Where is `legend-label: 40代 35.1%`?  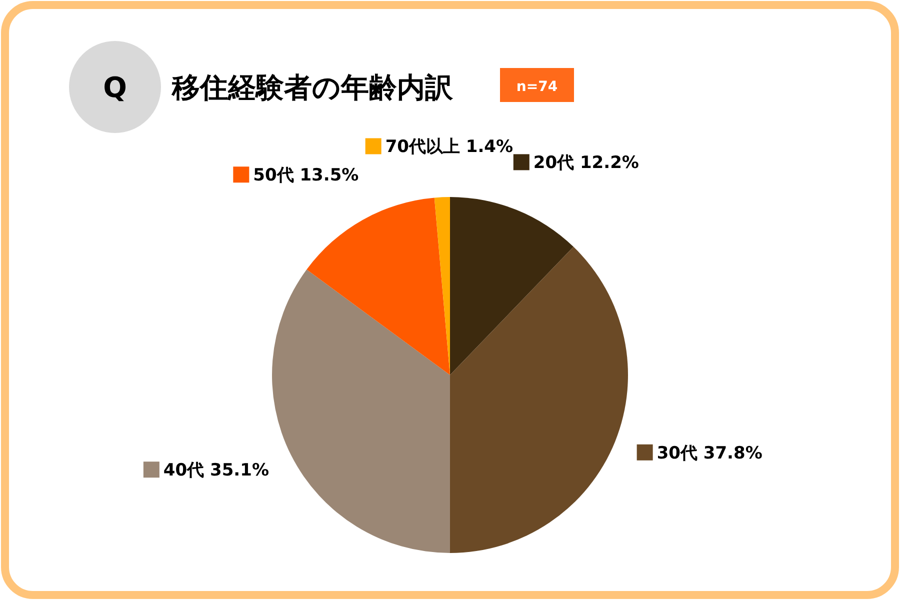 legend-label: 40代 35.1% is located at coordinates (216, 470).